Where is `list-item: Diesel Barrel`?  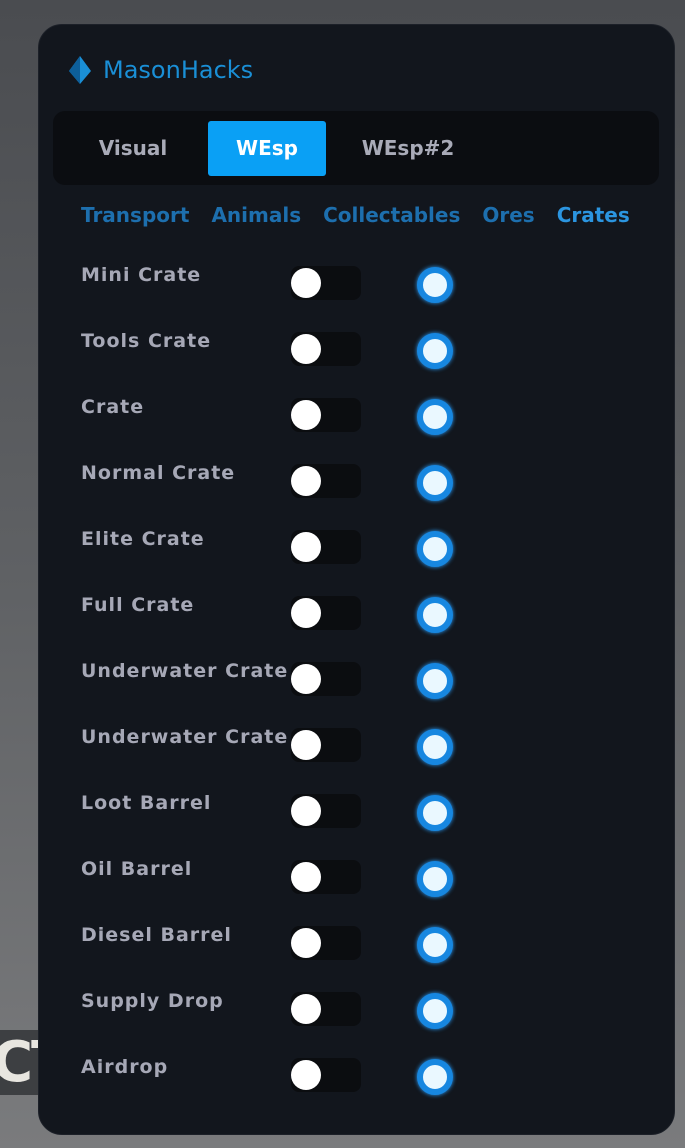
list-item: Diesel Barrel is located at coordinates (291, 945).